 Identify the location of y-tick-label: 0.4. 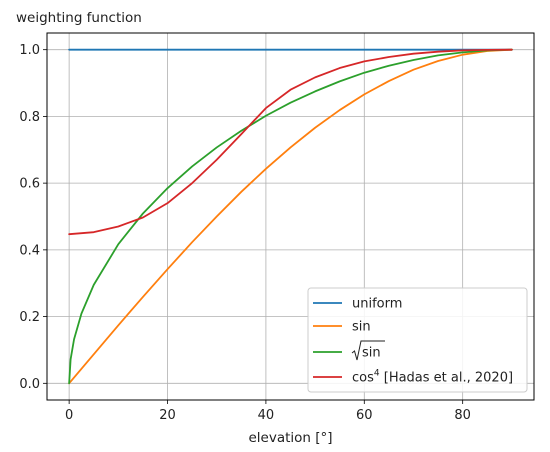
(29, 250).